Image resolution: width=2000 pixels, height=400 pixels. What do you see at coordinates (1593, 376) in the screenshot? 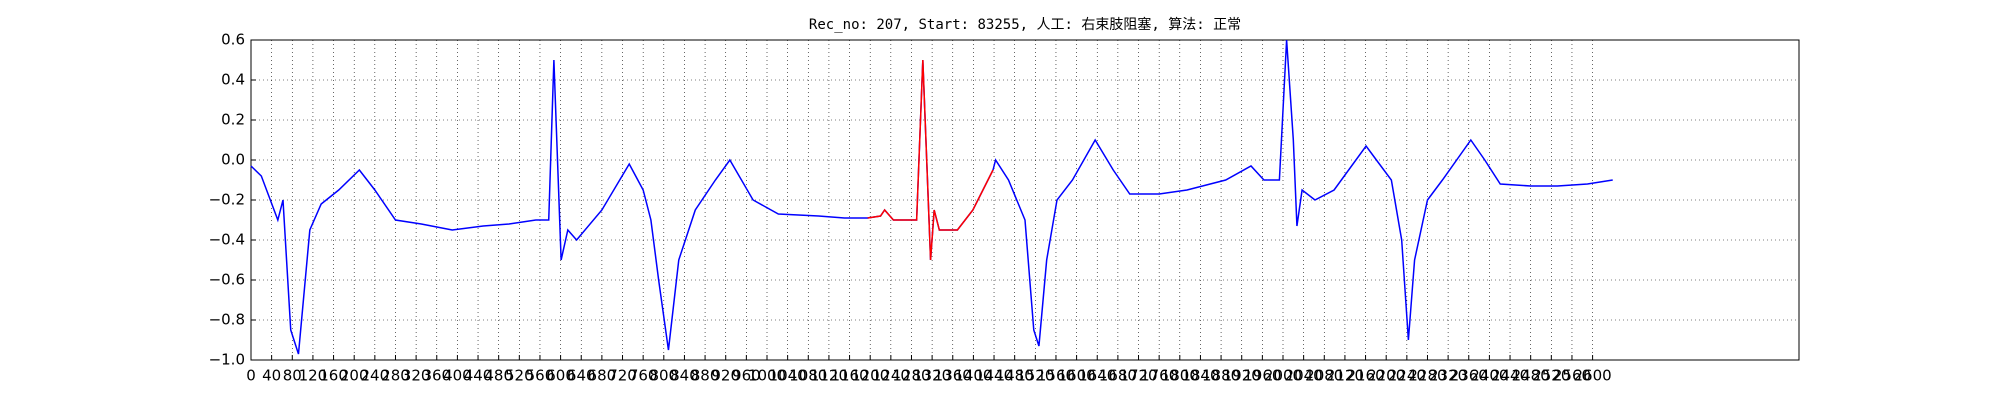
I see `x-tick-label: 2600` at bounding box center [1593, 376].